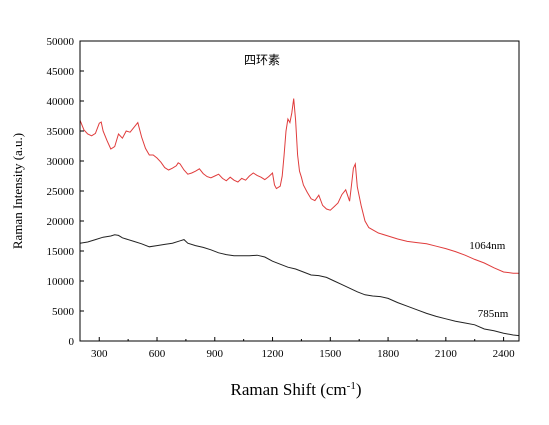  What do you see at coordinates (157, 354) in the screenshot?
I see `x-tick-label: 600` at bounding box center [157, 354].